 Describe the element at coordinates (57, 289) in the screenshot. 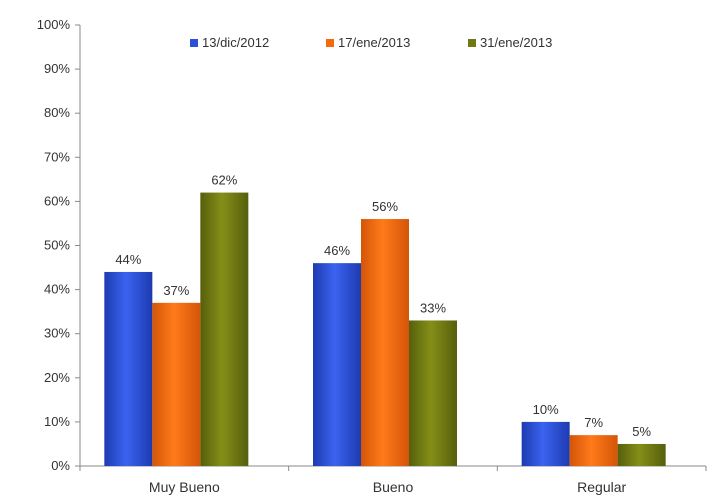

I see `y-tick-label: 40%` at that location.